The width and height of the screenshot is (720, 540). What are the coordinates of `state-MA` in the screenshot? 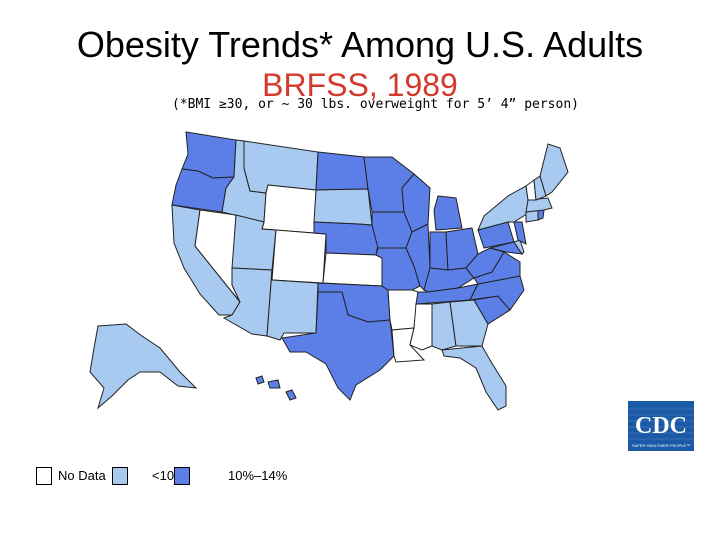 It's located at (539, 205).